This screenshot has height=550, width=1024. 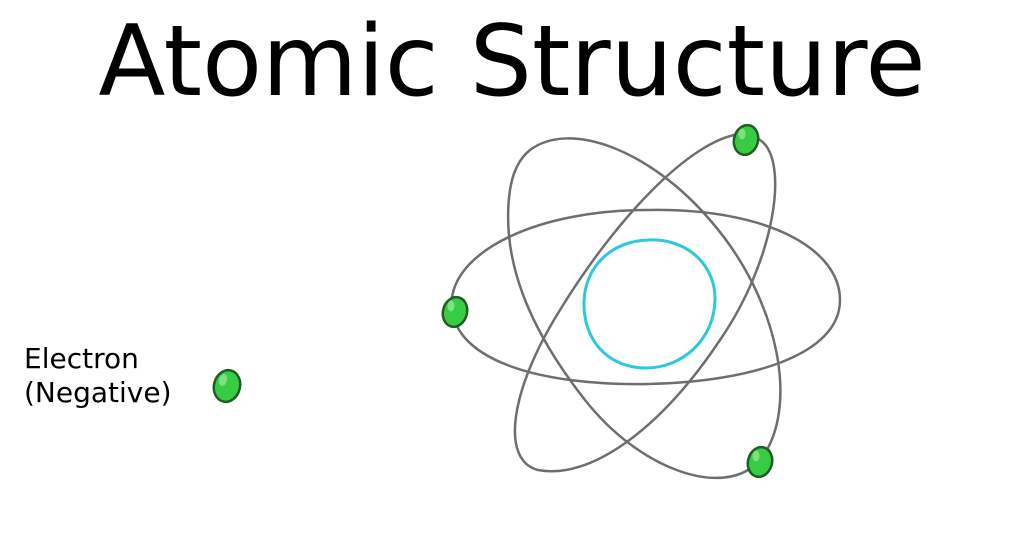 I want to click on legend-electron-icon, so click(x=227, y=386).